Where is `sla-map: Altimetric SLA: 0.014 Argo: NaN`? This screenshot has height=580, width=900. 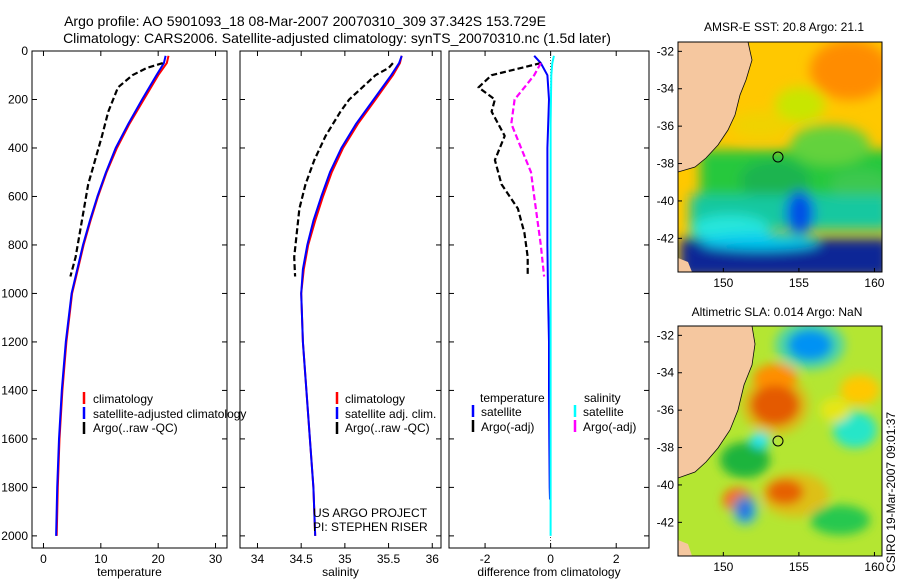
sla-map: Altimetric SLA: 0.014 Argo: NaN is located at coordinates (771, 439).